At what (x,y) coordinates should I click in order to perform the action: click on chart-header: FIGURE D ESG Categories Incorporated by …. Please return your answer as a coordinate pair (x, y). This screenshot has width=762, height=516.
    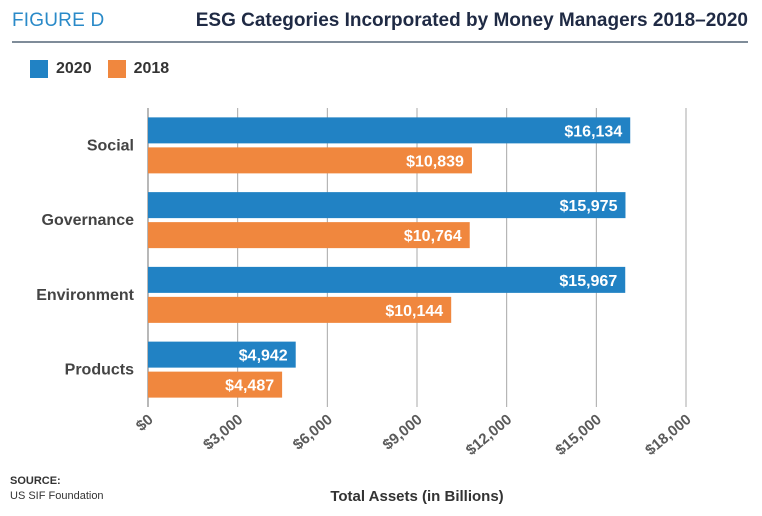
    Looking at the image, I should click on (380, 26).